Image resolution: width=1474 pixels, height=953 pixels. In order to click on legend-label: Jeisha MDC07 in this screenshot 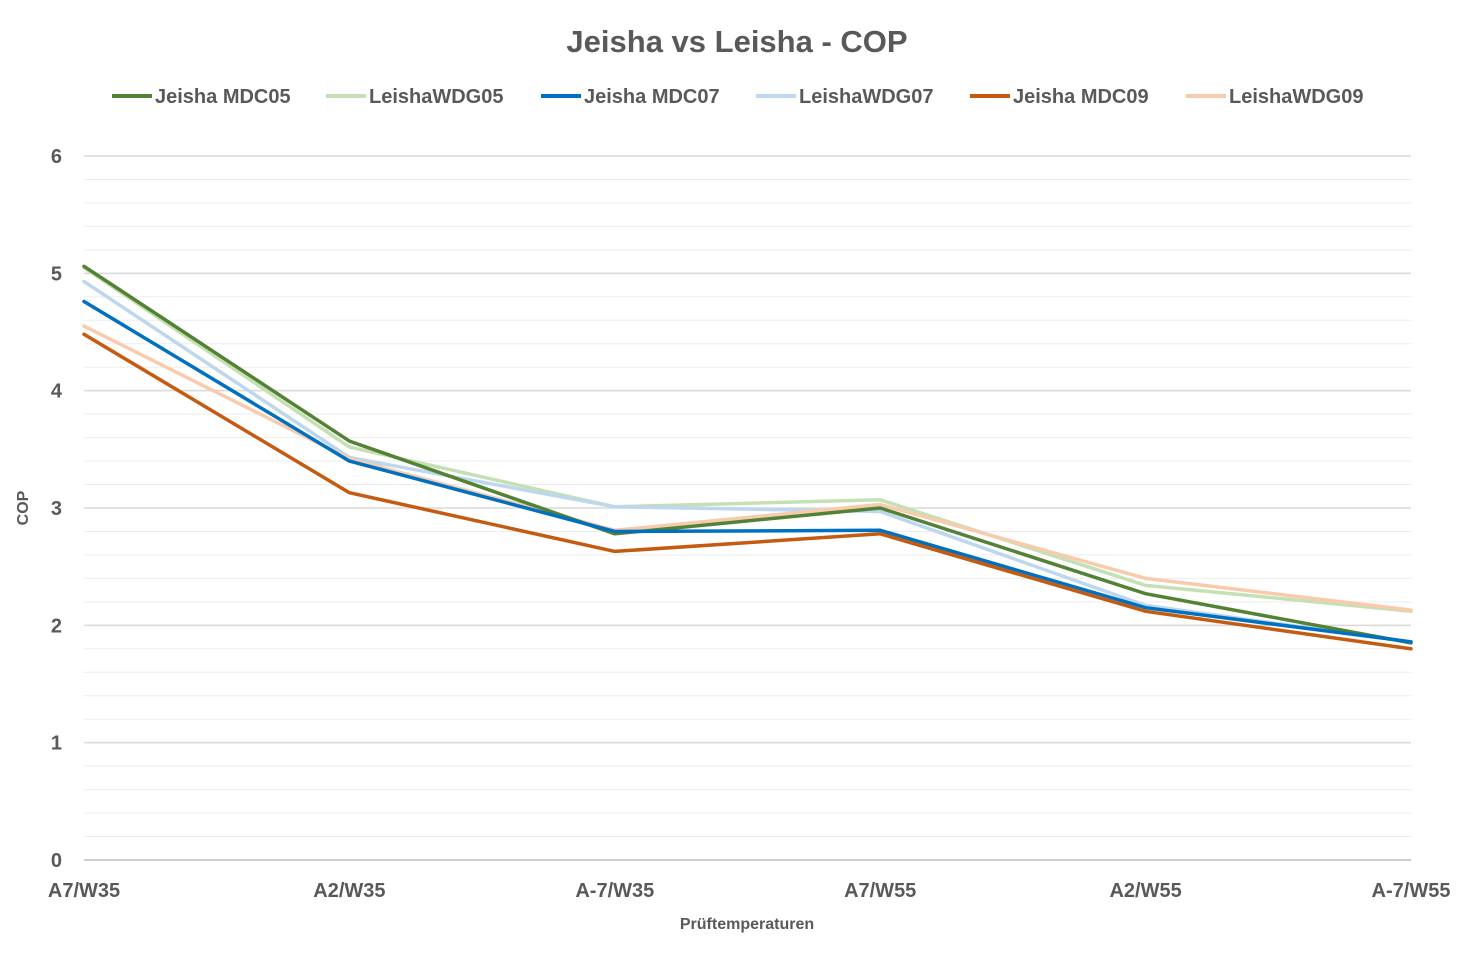, I will do `click(652, 97)`.